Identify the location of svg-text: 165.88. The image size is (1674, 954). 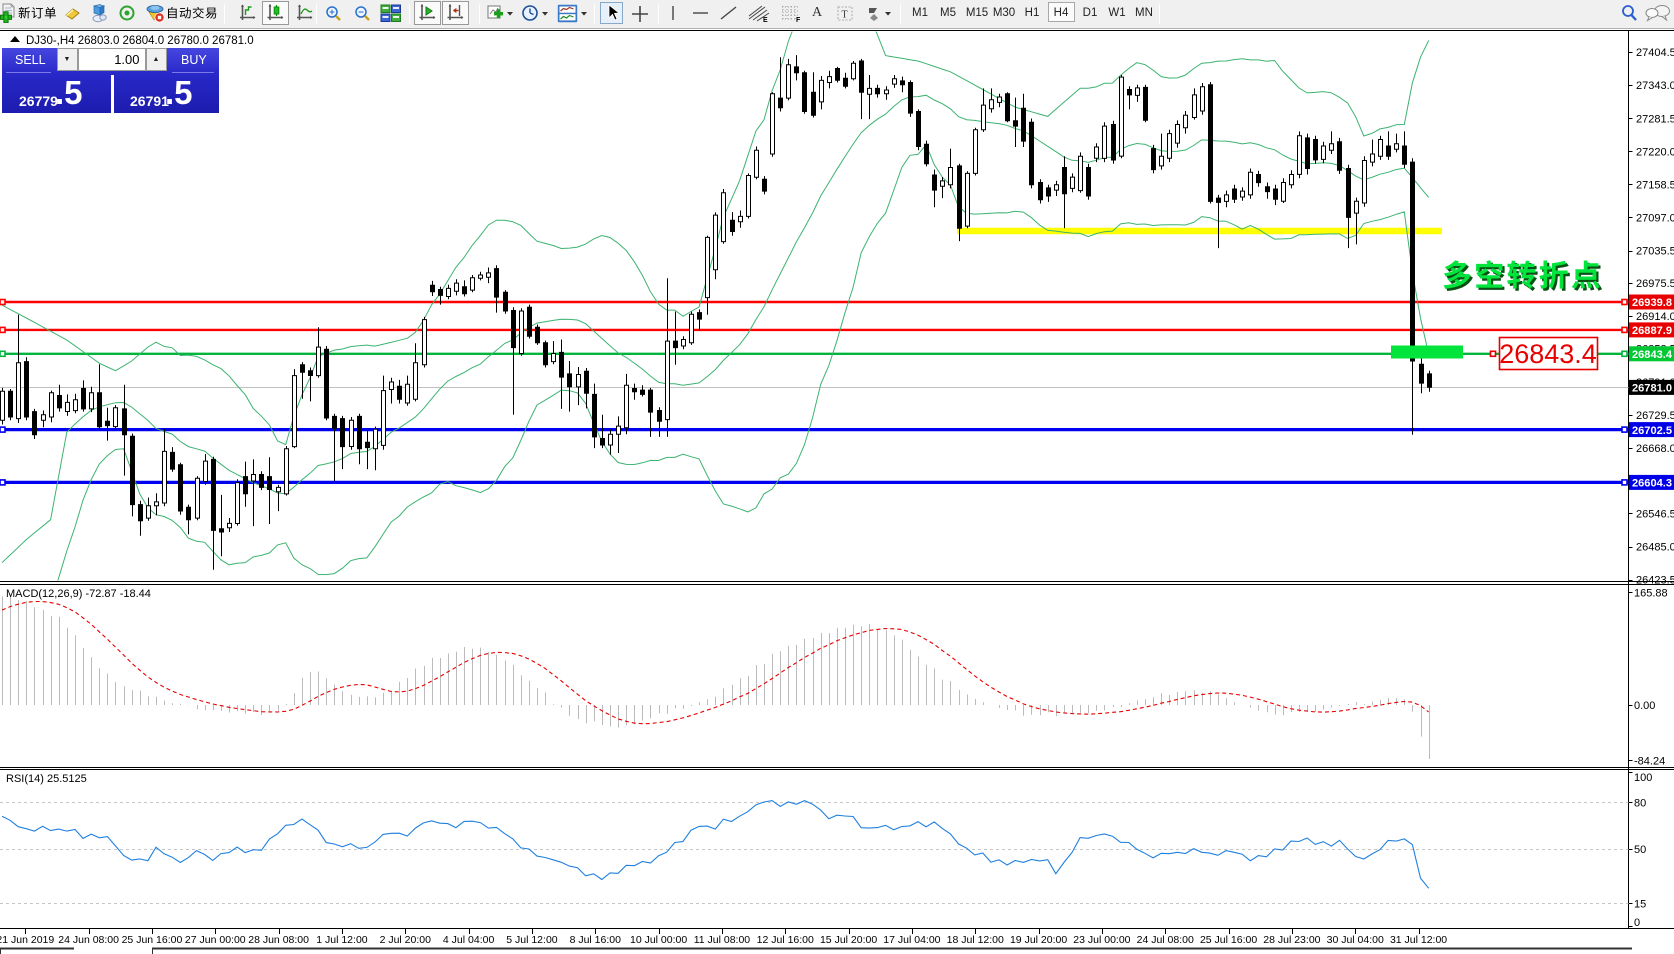
(1651, 594).